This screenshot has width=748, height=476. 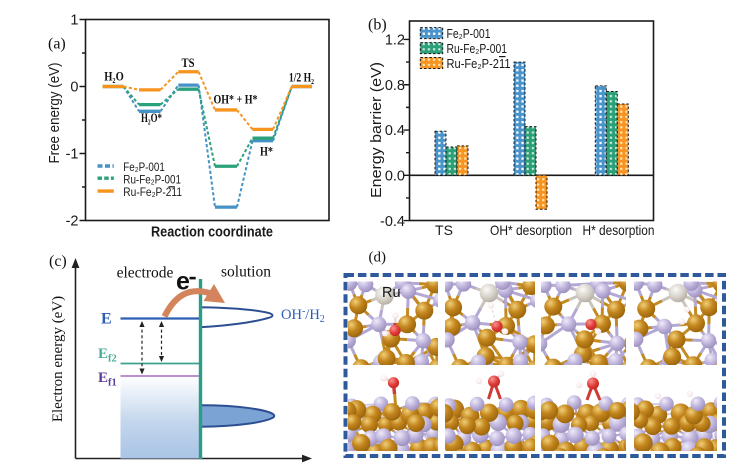 I want to click on svg-text: (d), so click(x=378, y=258).